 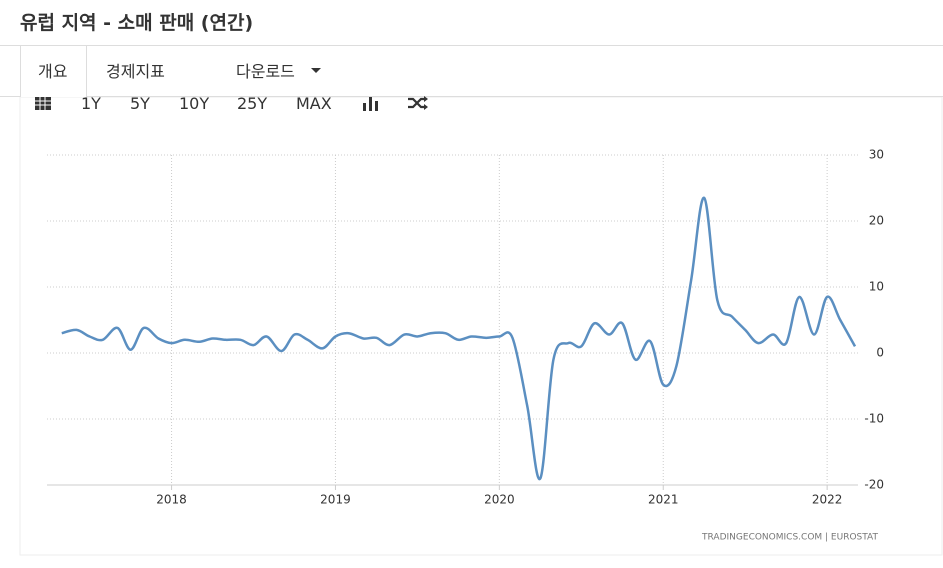 What do you see at coordinates (874, 419) in the screenshot?
I see `y-tick-label: -10` at bounding box center [874, 419].